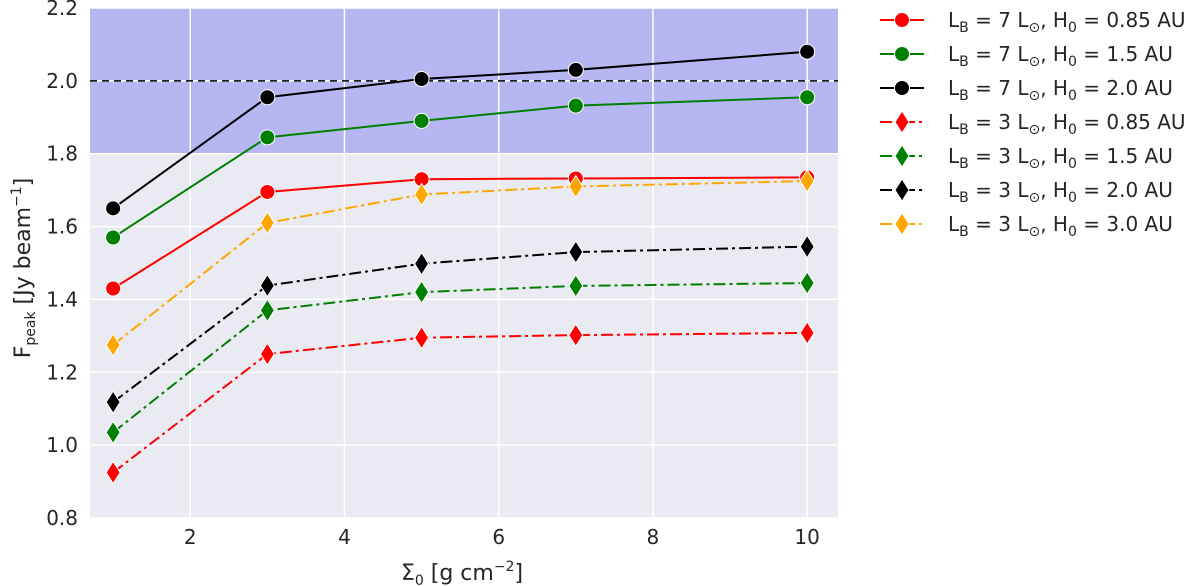 Image resolution: width=1200 pixels, height=586 pixels. I want to click on y-tick-label: 1.2, so click(62, 372).